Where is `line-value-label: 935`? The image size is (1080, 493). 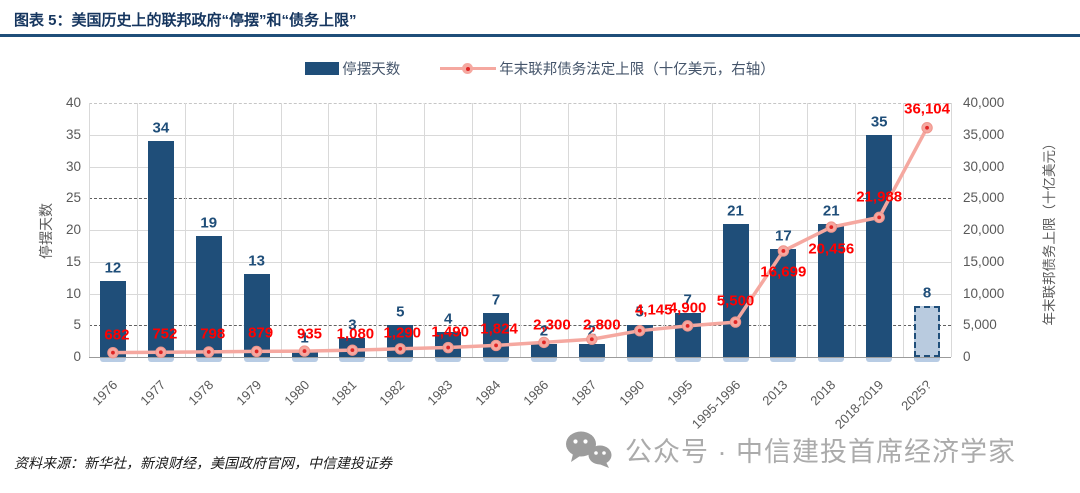 line-value-label: 935 is located at coordinates (309, 334).